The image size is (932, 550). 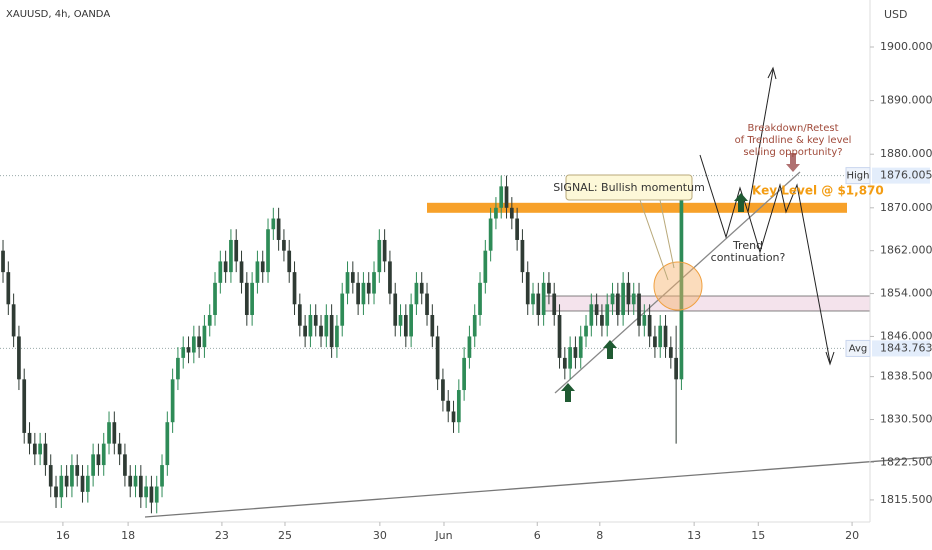 What do you see at coordinates (906, 461) in the screenshot?
I see `y-tick-label: 1822.500` at bounding box center [906, 461].